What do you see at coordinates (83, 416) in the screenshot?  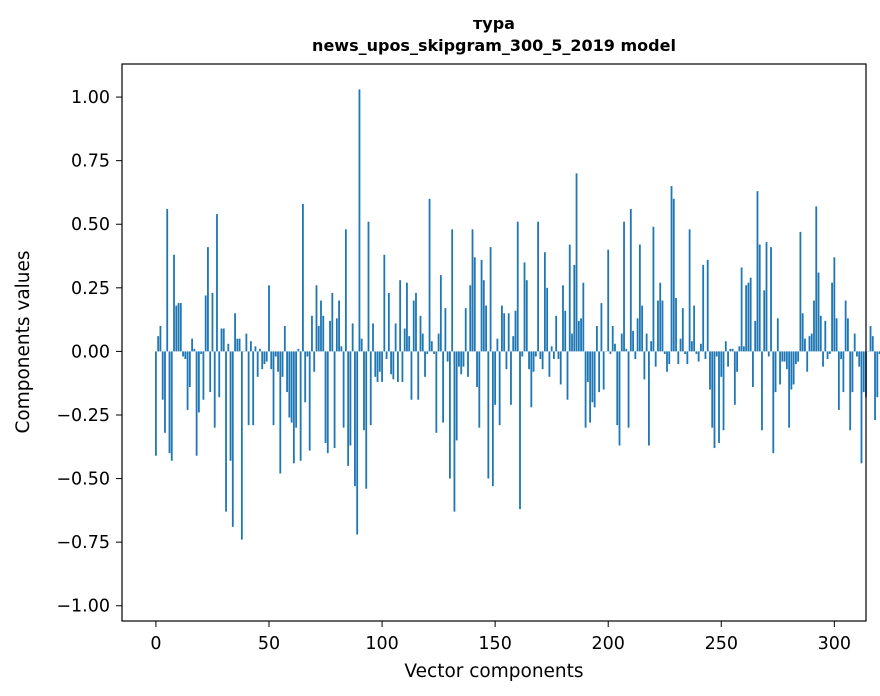 I see `y-tick-label: −0.25` at bounding box center [83, 416].